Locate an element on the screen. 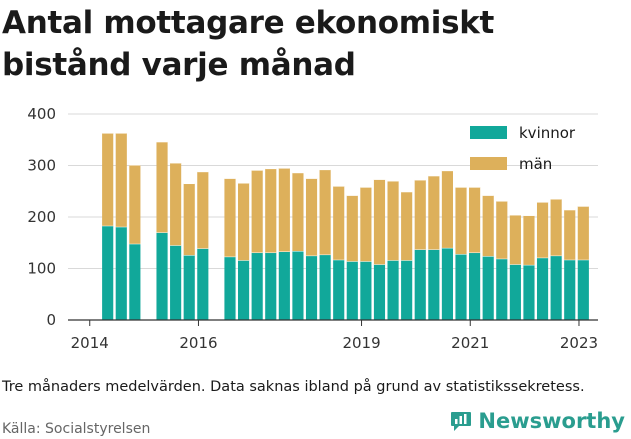 This screenshot has height=439, width=631. bar-män-22 is located at coordinates (434, 212).